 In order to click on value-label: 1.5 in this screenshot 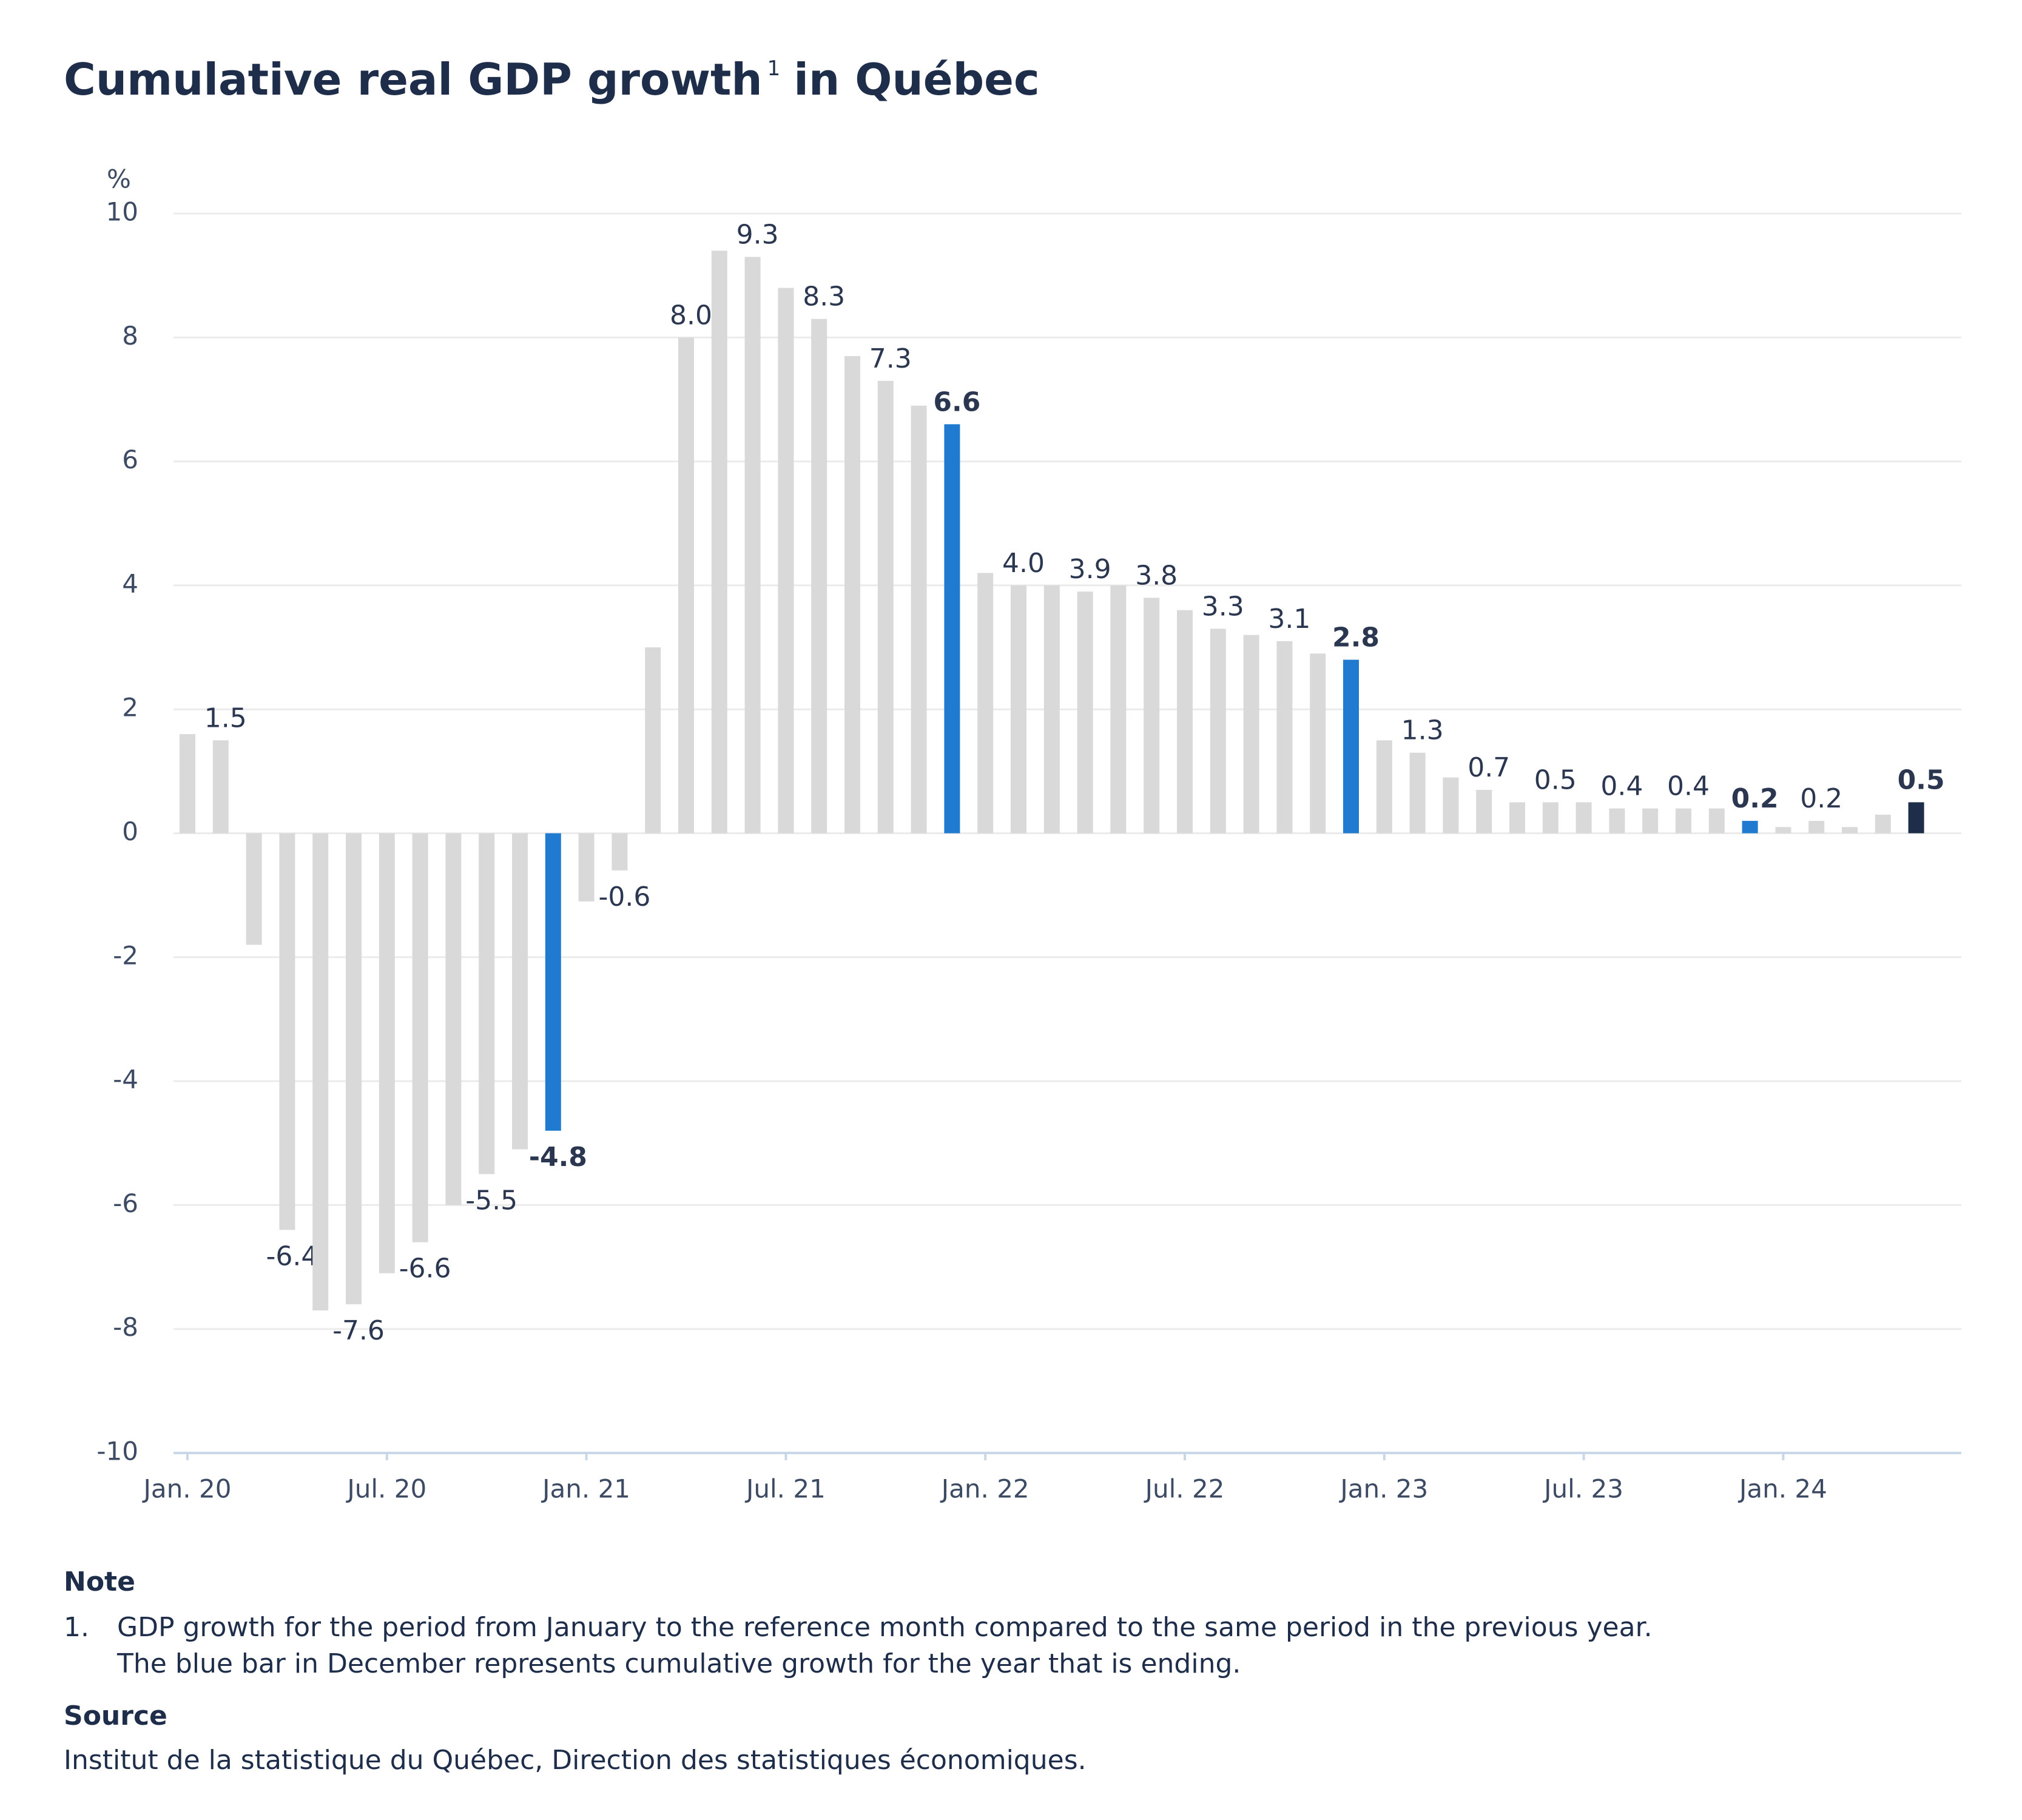, I will do `click(225, 718)`.